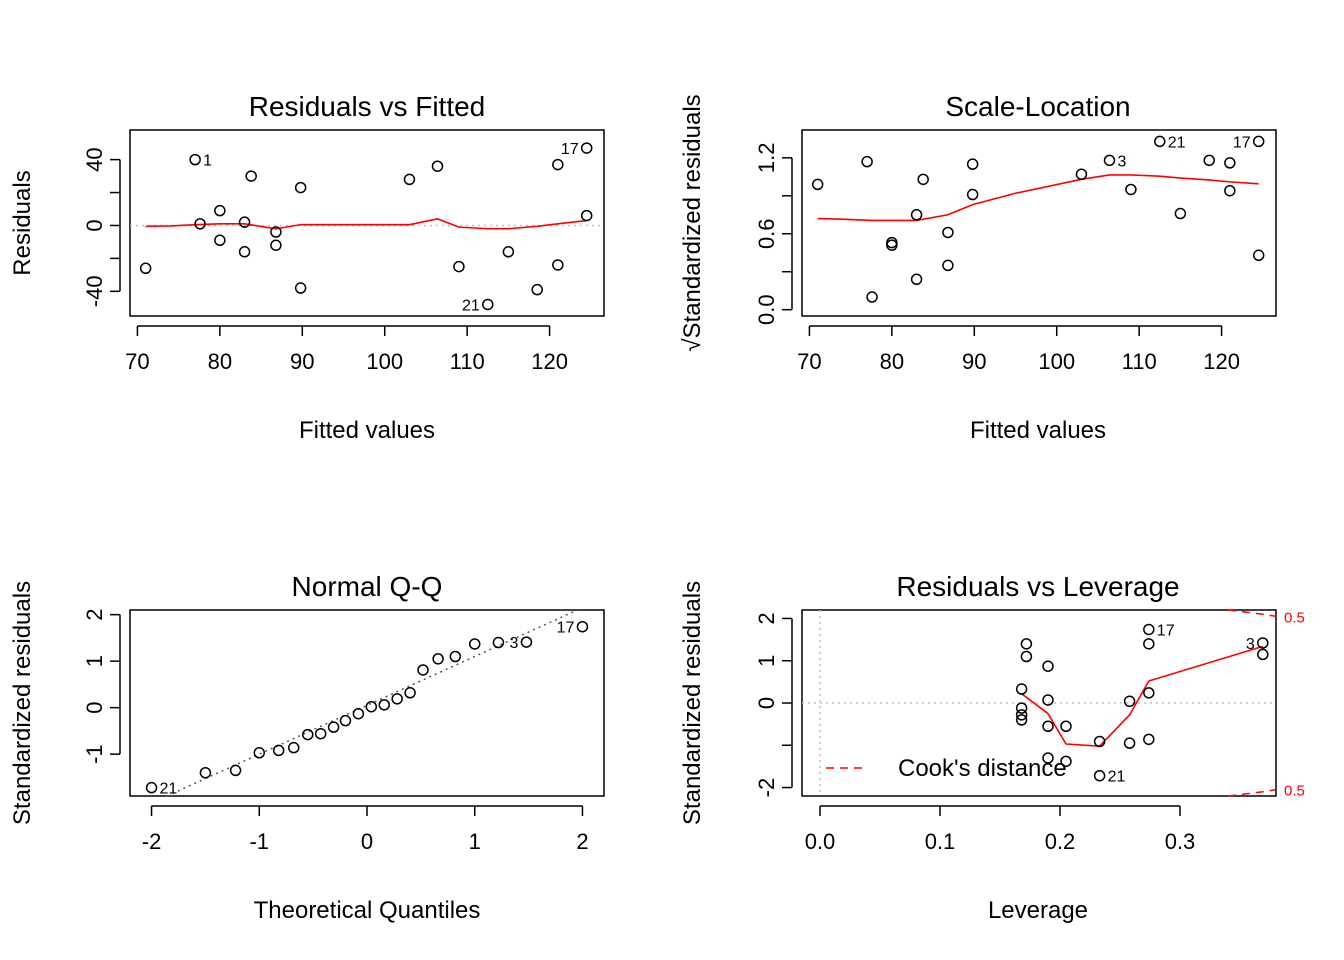 The width and height of the screenshot is (1344, 960). I want to click on point-labels: 21 3 17, so click(367, 709).